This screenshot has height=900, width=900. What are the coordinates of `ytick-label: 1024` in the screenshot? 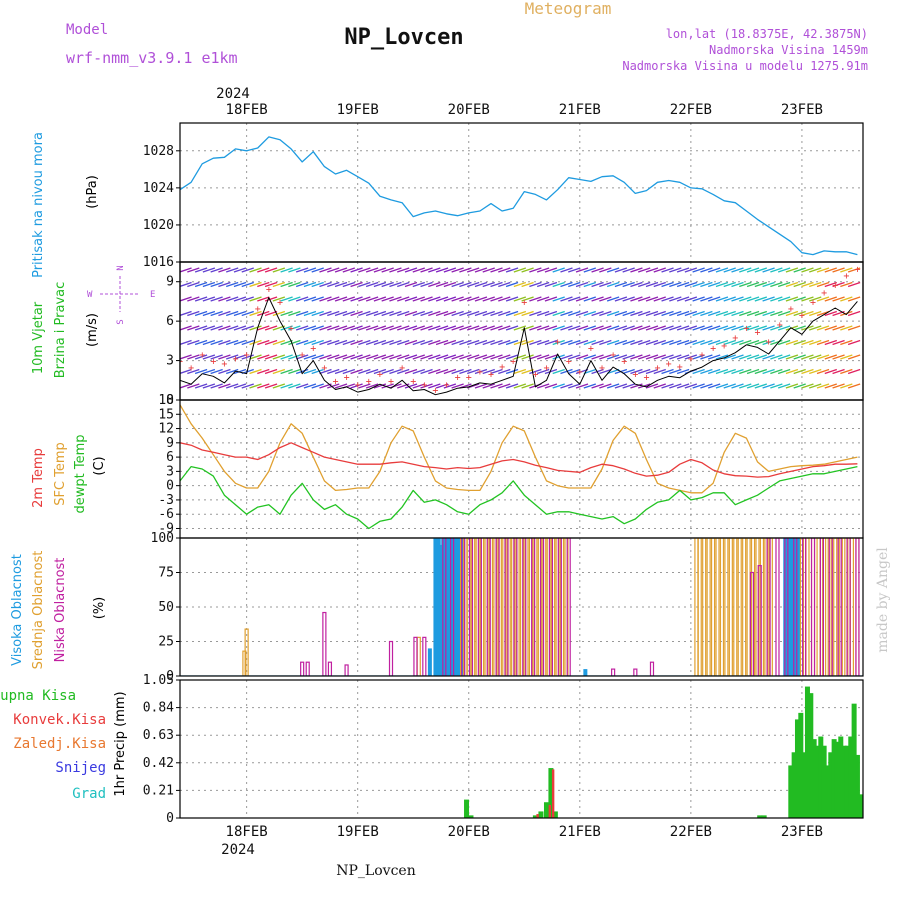 It's located at (158, 188).